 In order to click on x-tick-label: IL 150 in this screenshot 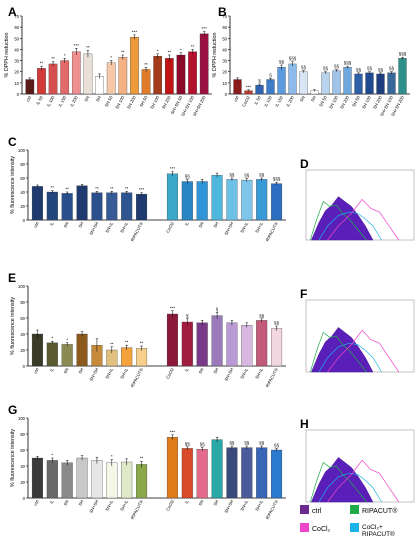, I will do `click(279, 101)`.